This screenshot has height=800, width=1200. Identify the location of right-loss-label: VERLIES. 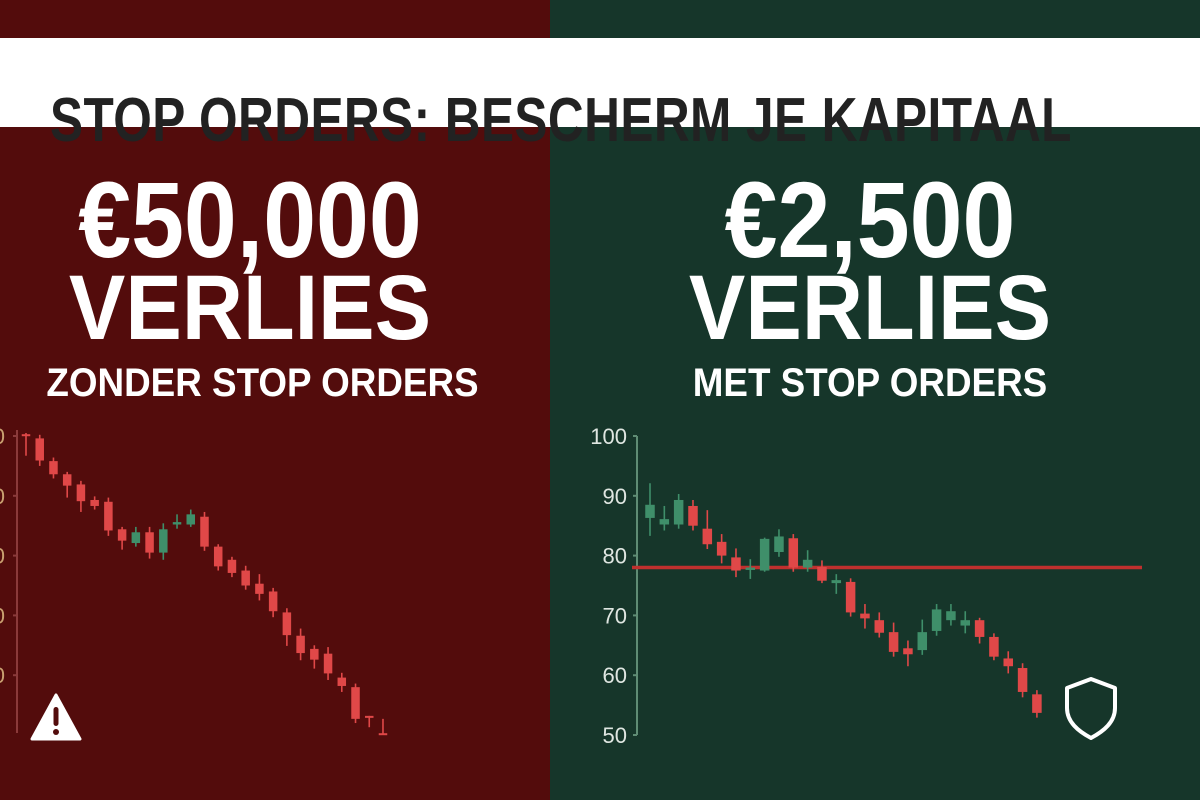
(870, 308).